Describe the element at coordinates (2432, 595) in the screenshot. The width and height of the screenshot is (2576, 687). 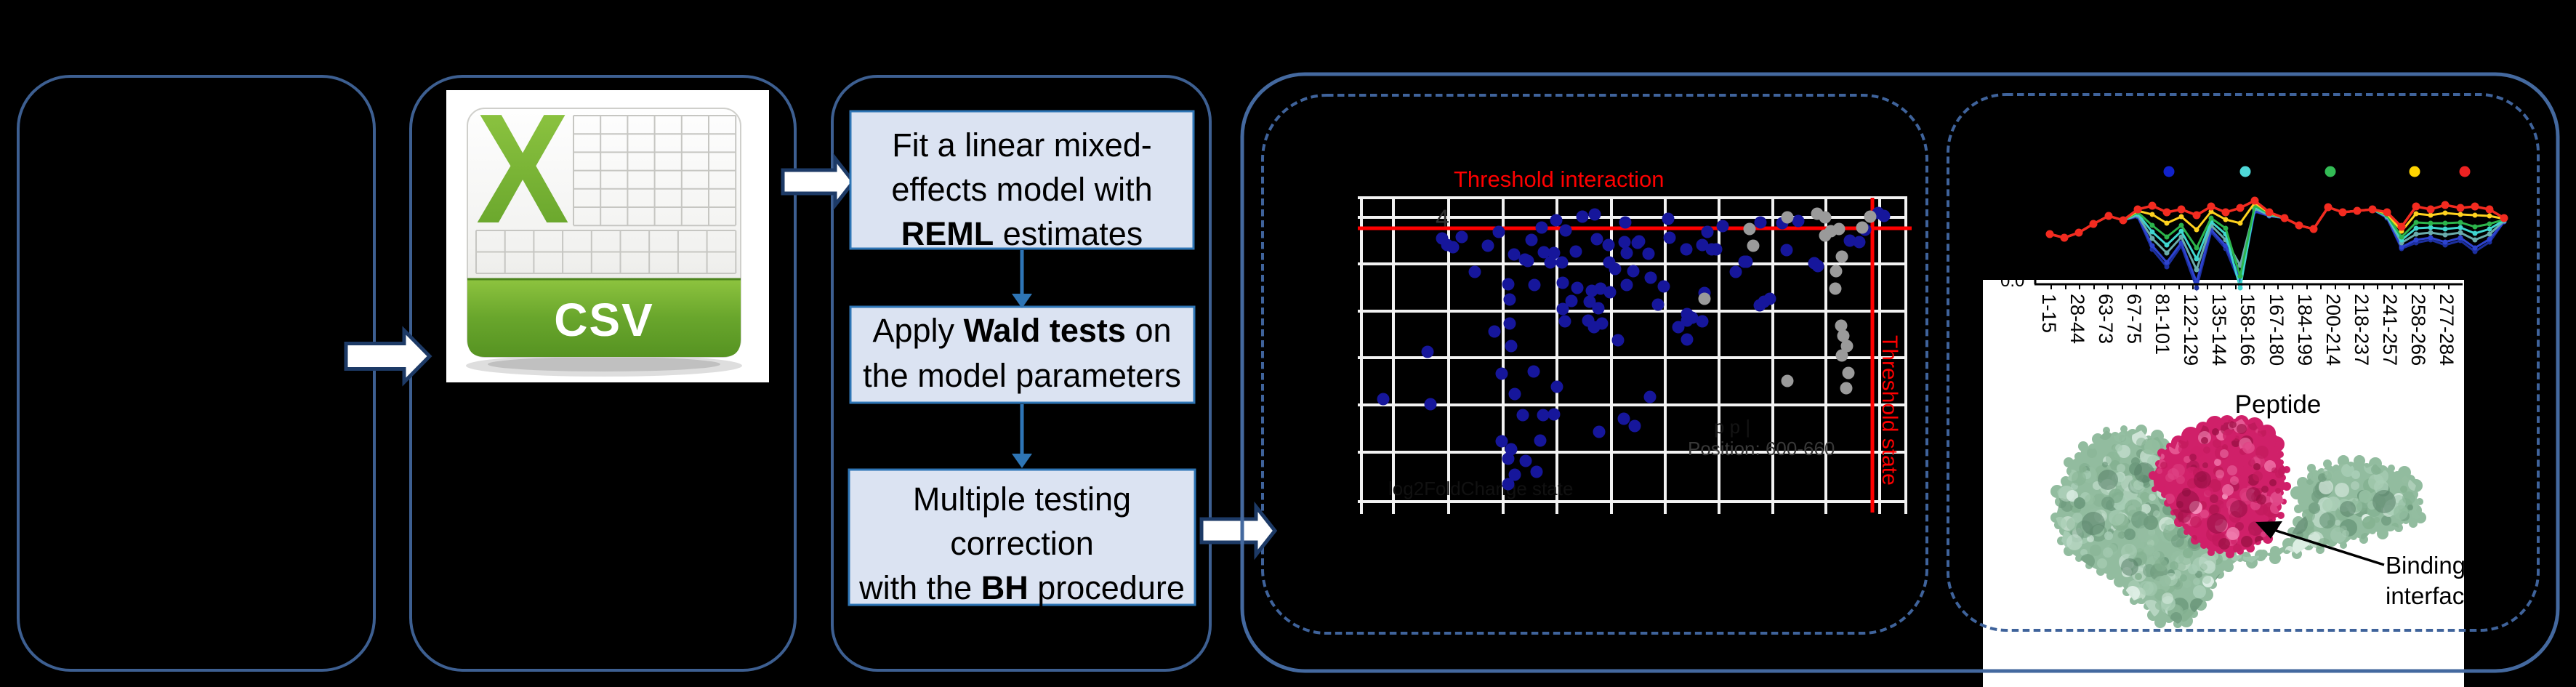
I see `svg-text: interface` at that location.